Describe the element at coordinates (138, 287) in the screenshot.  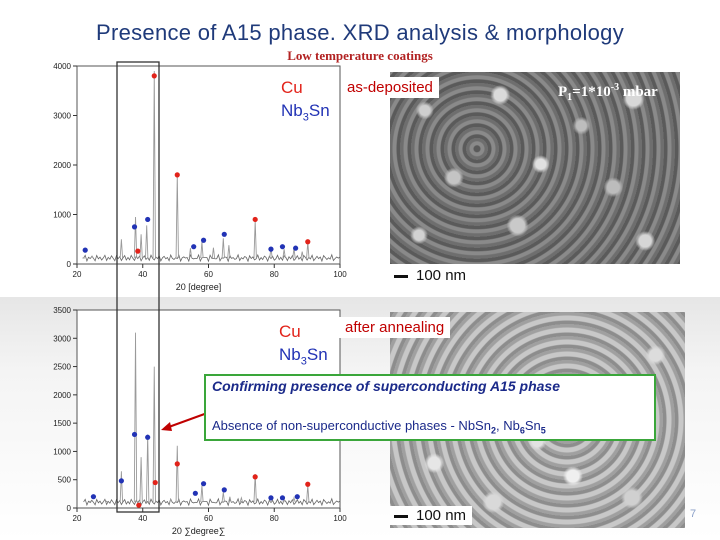
I see `peak-highlight-frame` at that location.